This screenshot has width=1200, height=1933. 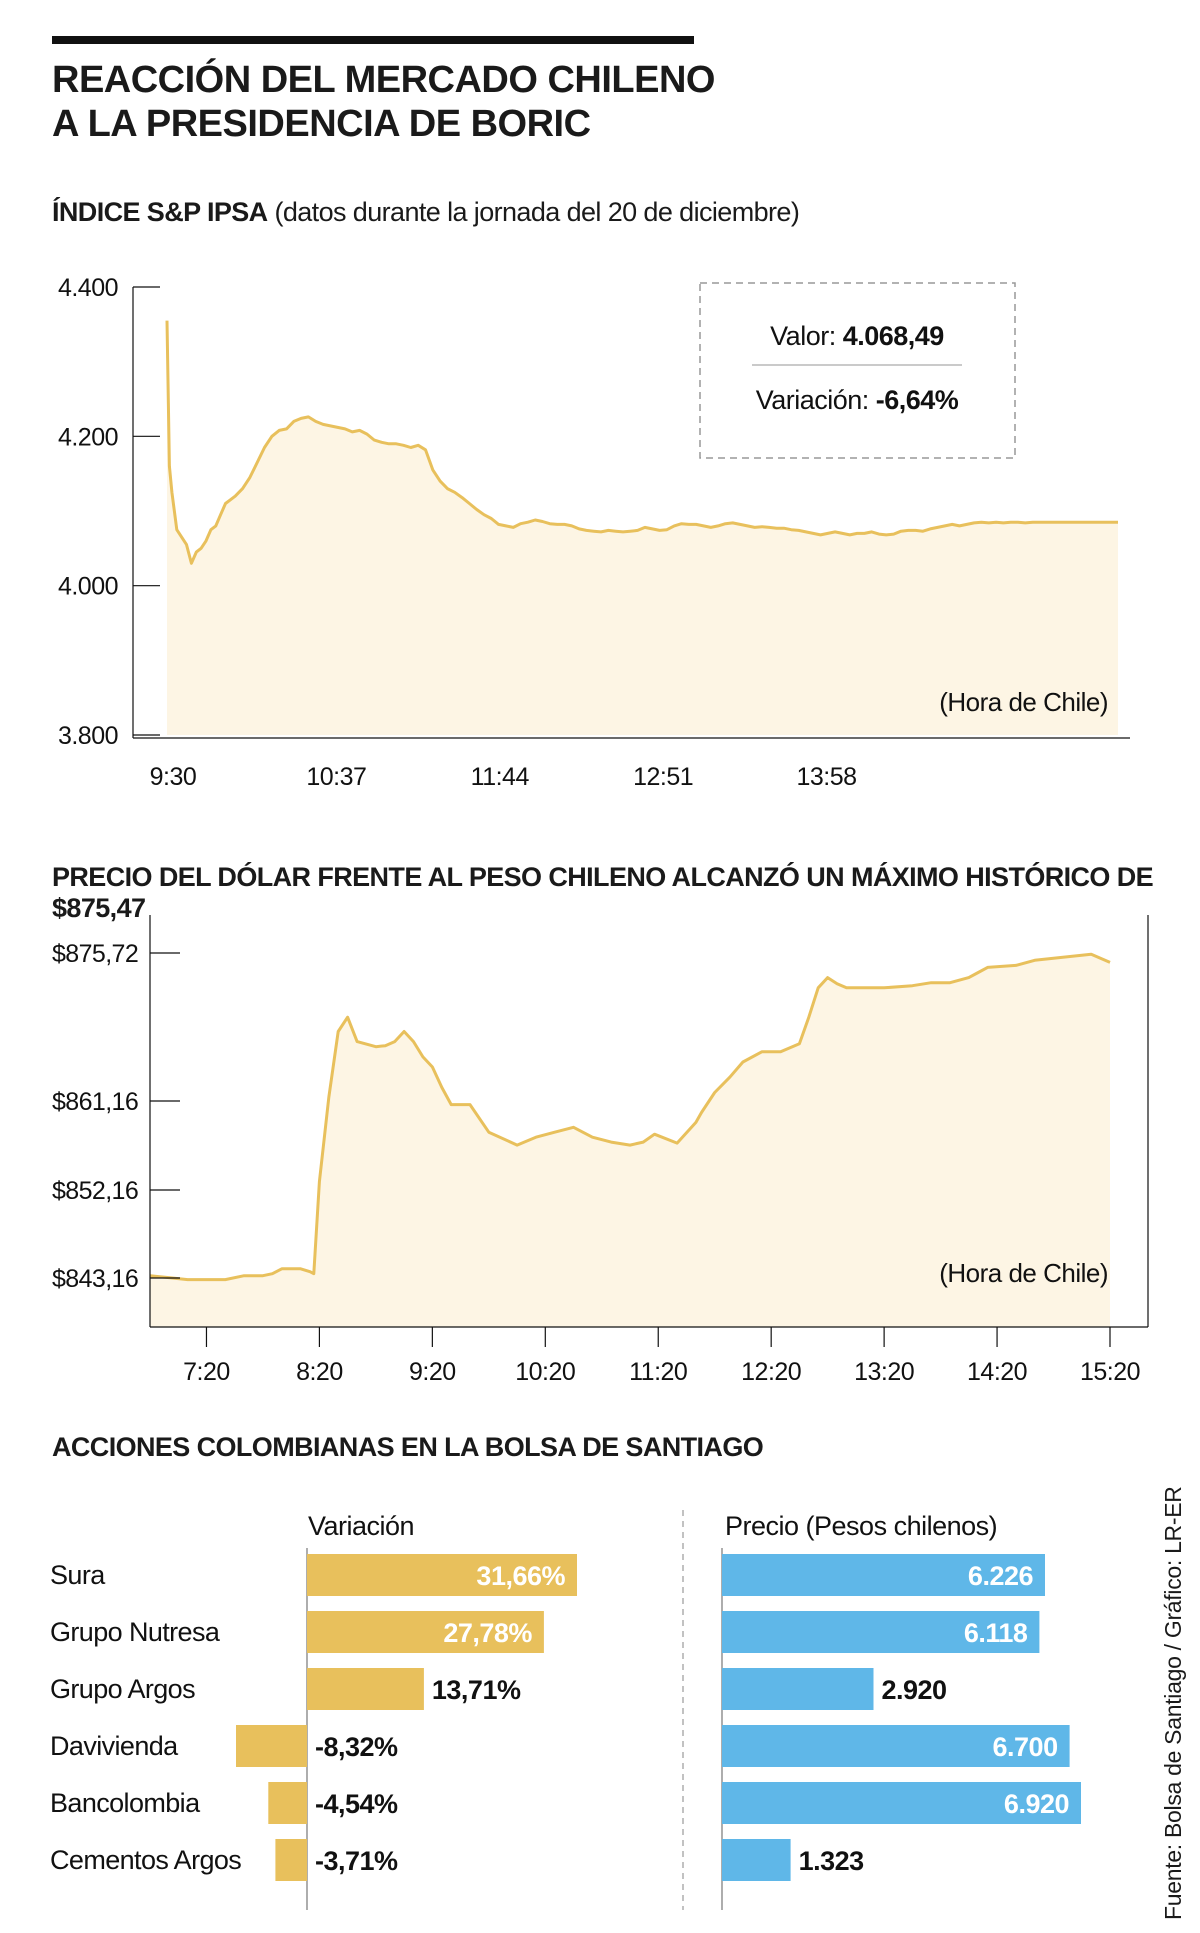 What do you see at coordinates (545, 1371) in the screenshot?
I see `dolar-x-tick-label: 10:20` at bounding box center [545, 1371].